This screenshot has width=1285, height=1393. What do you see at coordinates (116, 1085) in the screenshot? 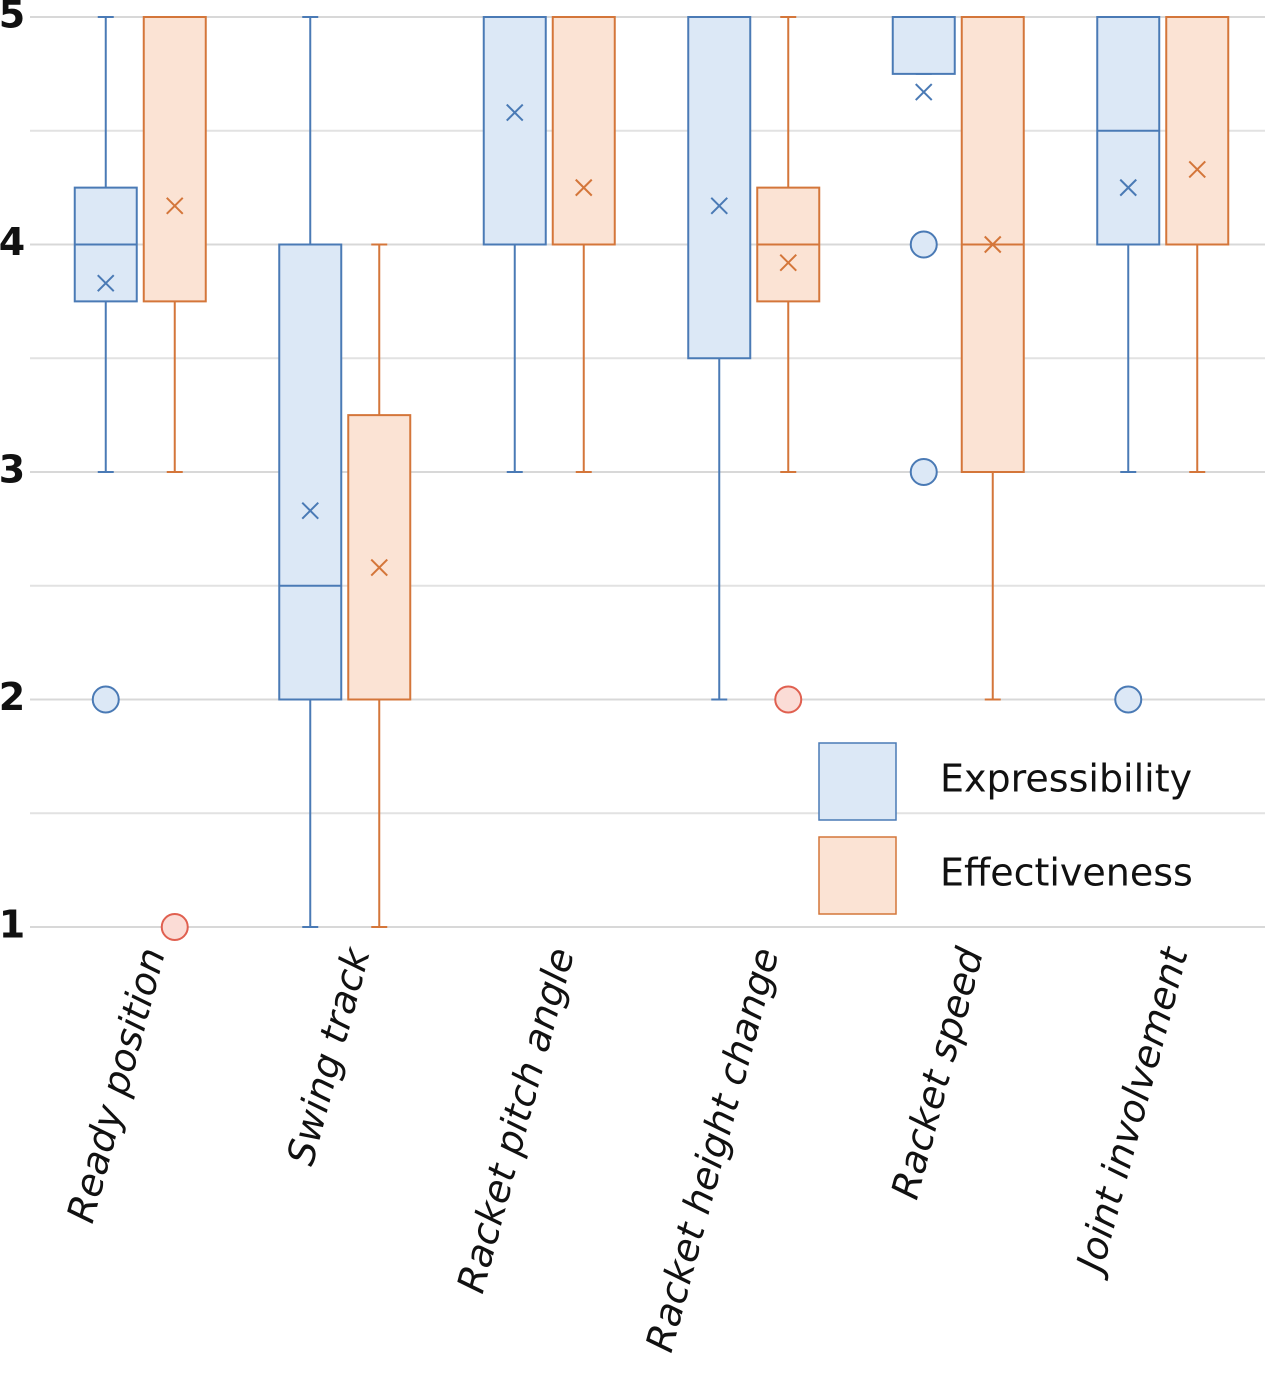
I see `x-tick-label: Ready position` at bounding box center [116, 1085].